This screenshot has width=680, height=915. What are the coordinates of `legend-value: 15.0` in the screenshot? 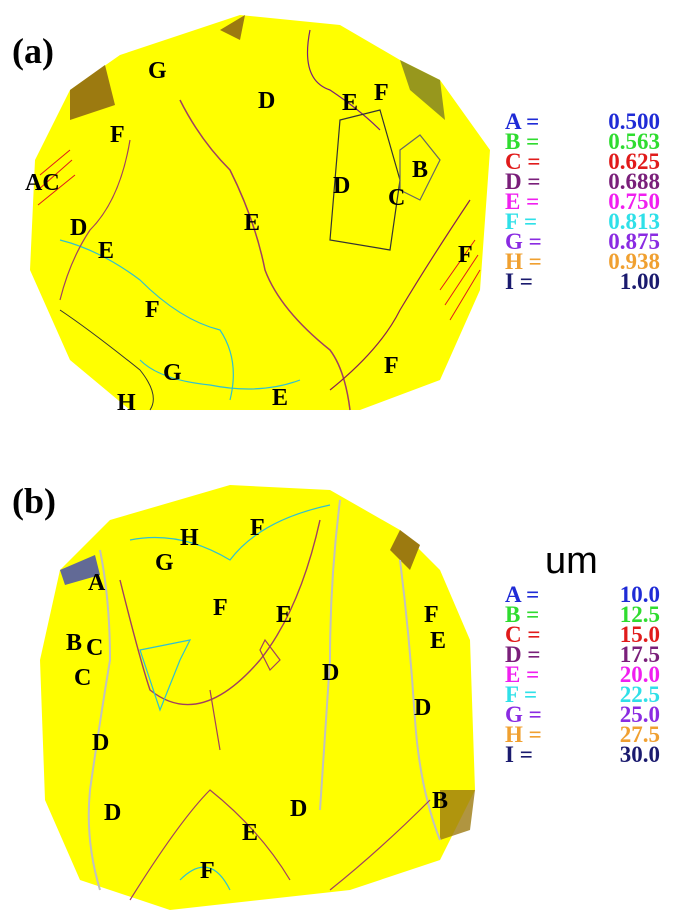 It's located at (639, 634).